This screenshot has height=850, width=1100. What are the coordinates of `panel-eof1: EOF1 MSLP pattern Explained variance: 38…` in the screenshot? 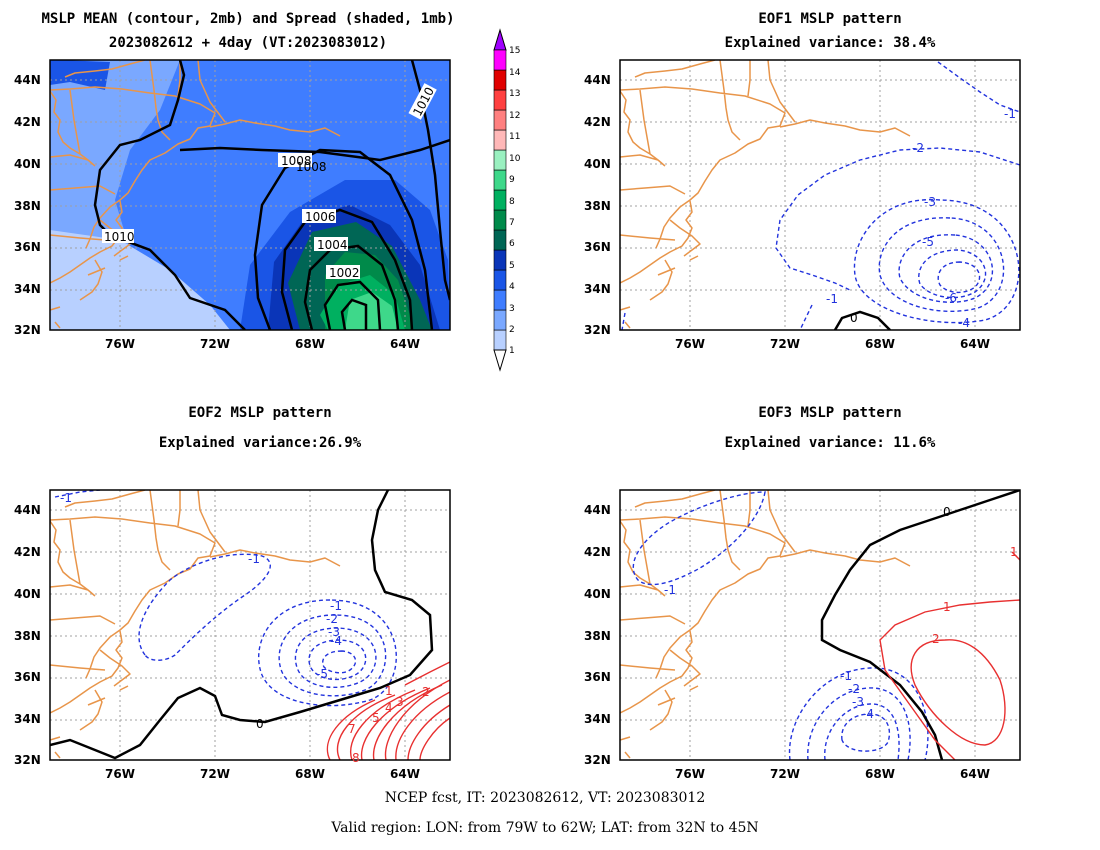 It's located at (820, 171).